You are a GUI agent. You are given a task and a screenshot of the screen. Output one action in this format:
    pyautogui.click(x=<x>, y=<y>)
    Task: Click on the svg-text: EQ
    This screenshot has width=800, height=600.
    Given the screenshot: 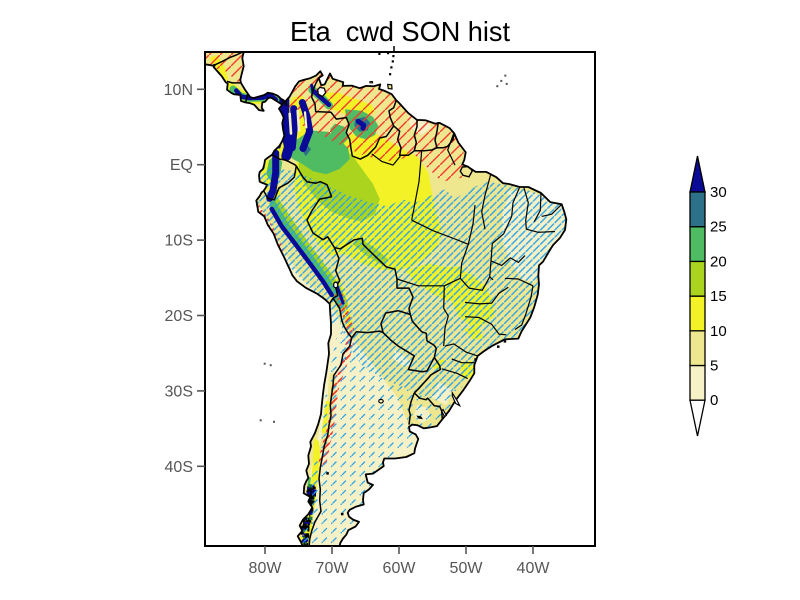 What is the action you would take?
    pyautogui.click(x=181, y=165)
    